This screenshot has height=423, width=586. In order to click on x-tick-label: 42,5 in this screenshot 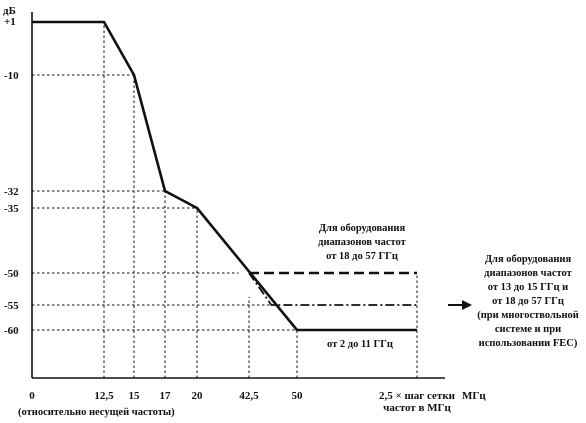, I will do `click(249, 396)`.